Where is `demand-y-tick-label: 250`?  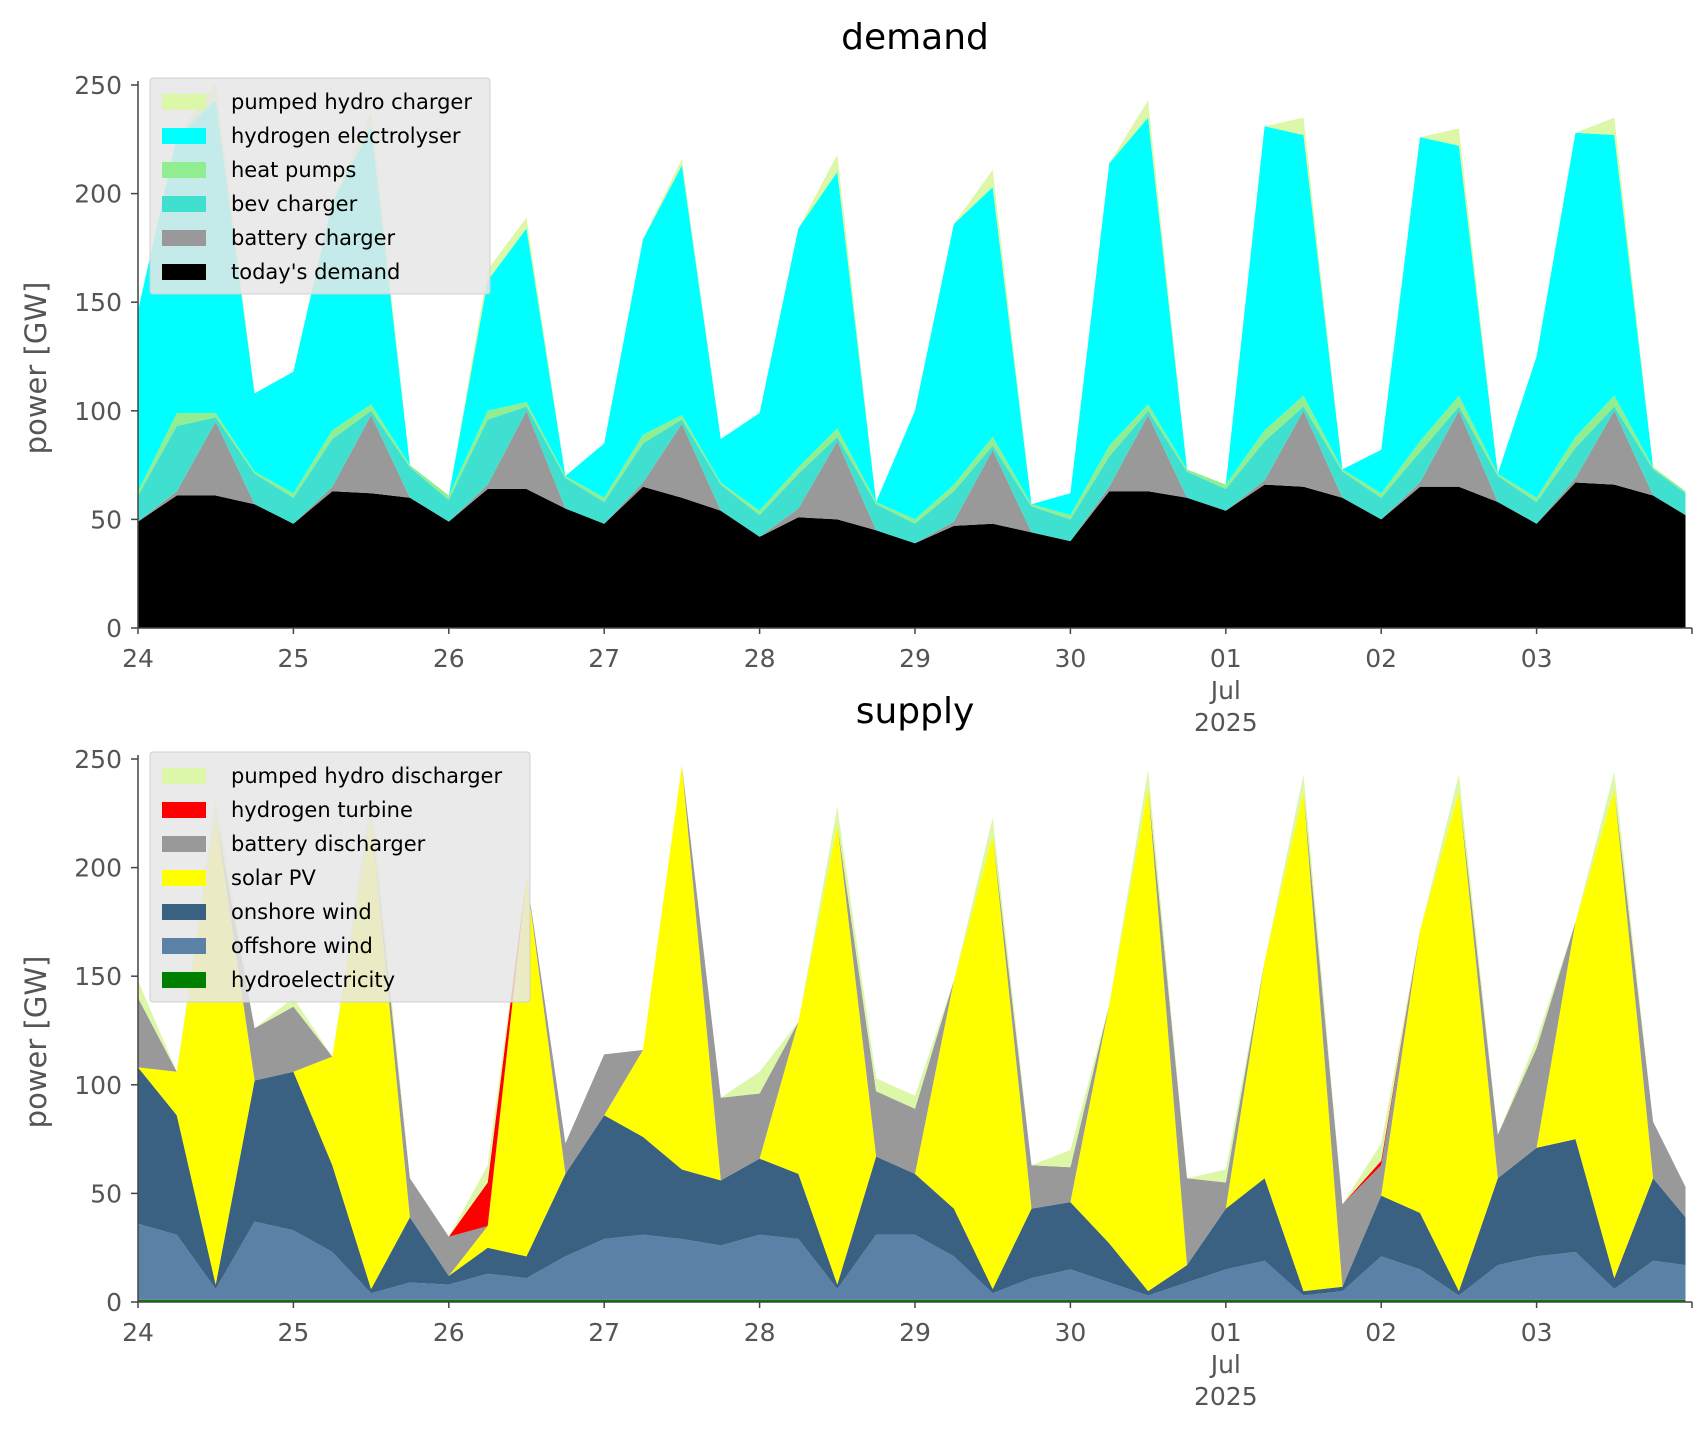
demand-y-tick-label: 250 is located at coordinates (98, 85).